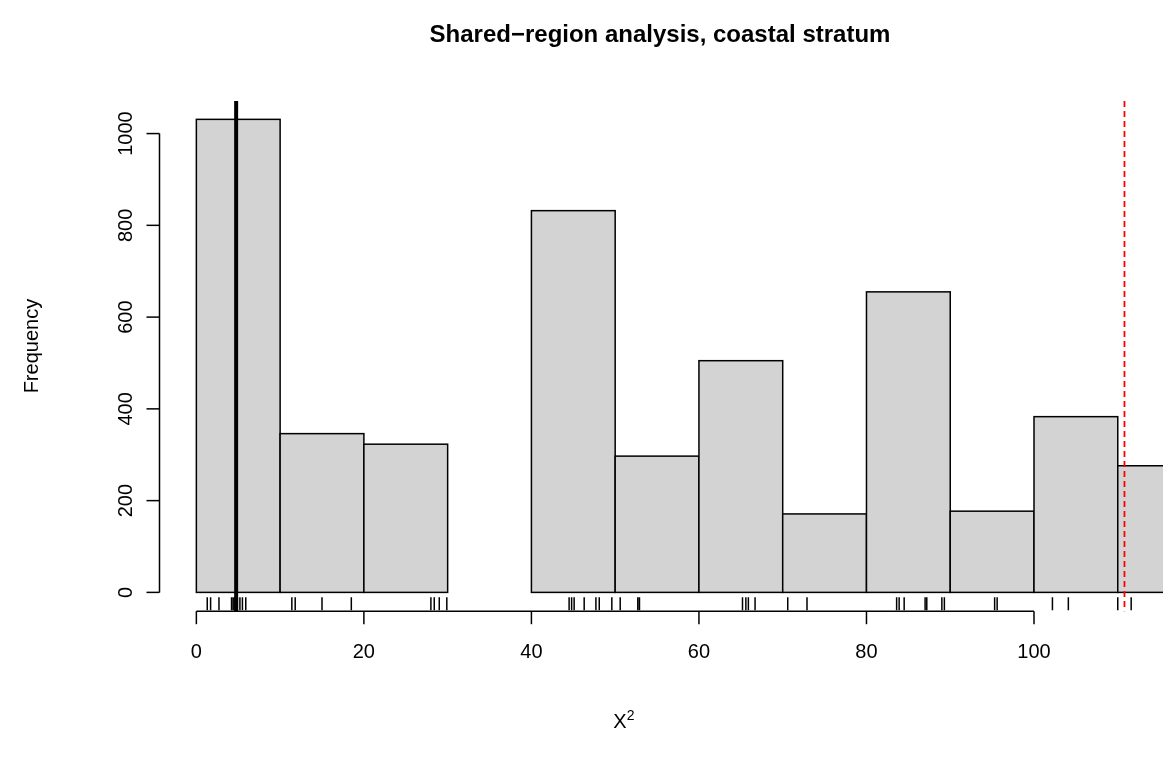 Image resolution: width=1163 pixels, height=761 pixels. What do you see at coordinates (1034, 651) in the screenshot?
I see `x-tick-label: 100` at bounding box center [1034, 651].